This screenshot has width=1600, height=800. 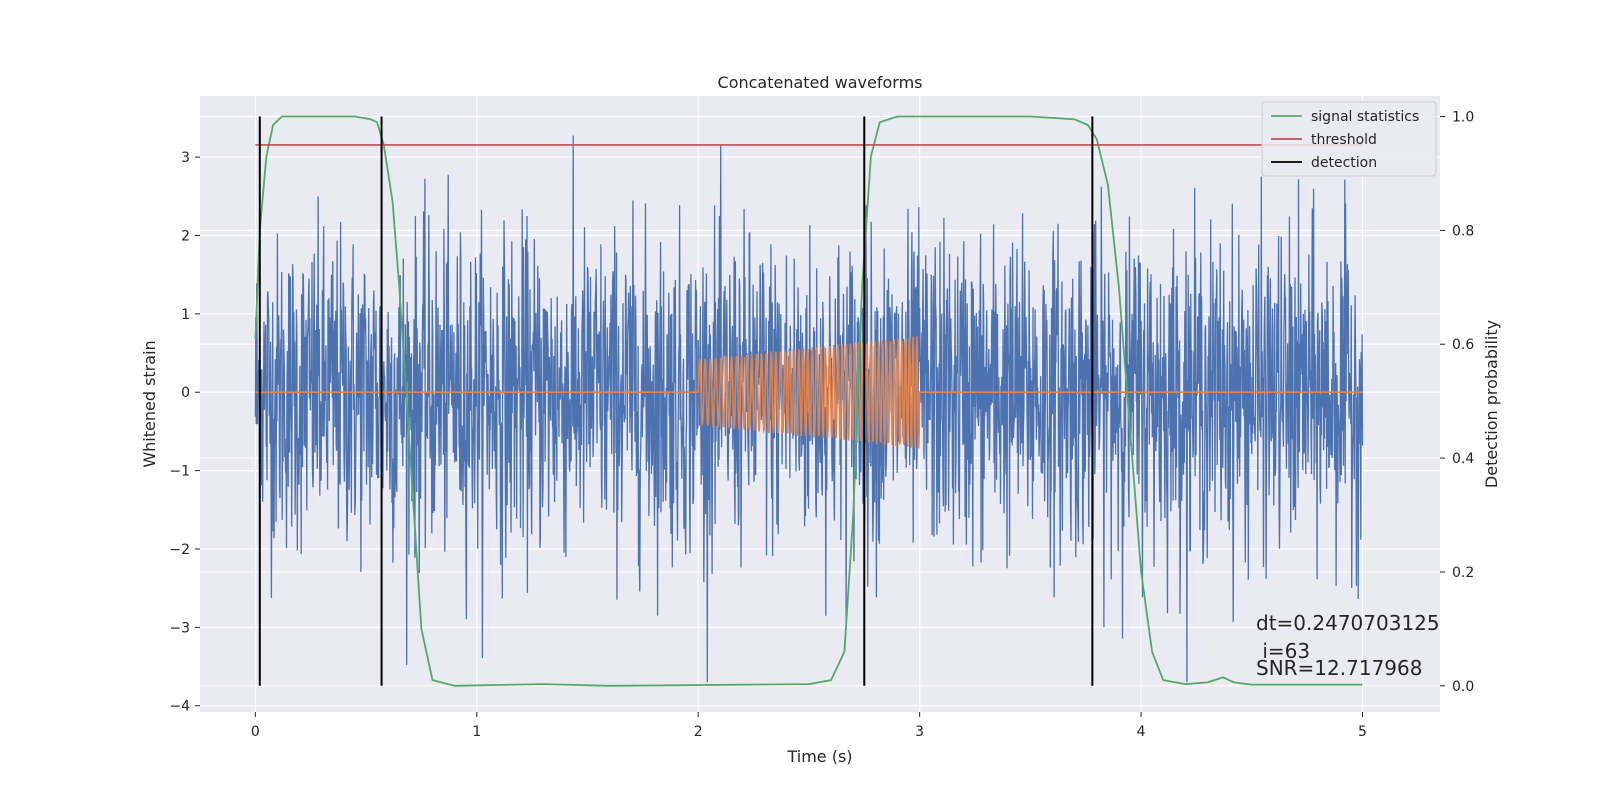 What do you see at coordinates (819, 756) in the screenshot?
I see `x-axis-label: Time (s)` at bounding box center [819, 756].